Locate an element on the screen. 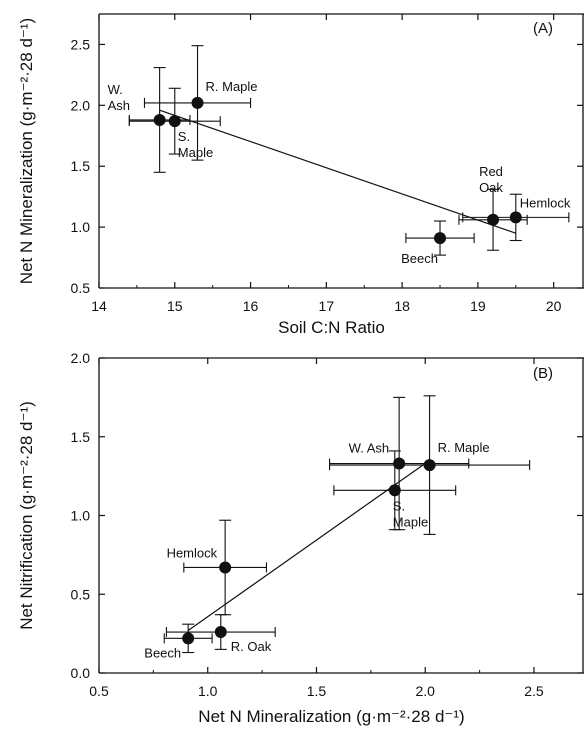 This screenshot has width=584, height=754. y-axis-title: Net N Mineralization (g·m⁻²·28 d⁻¹) is located at coordinates (26, 151).